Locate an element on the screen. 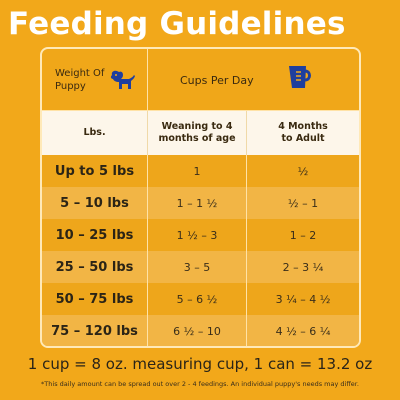  table-row: 50 – 75 lbs 5 – 6 ½ 3 ¼ – 4 ½ is located at coordinates (200, 299).